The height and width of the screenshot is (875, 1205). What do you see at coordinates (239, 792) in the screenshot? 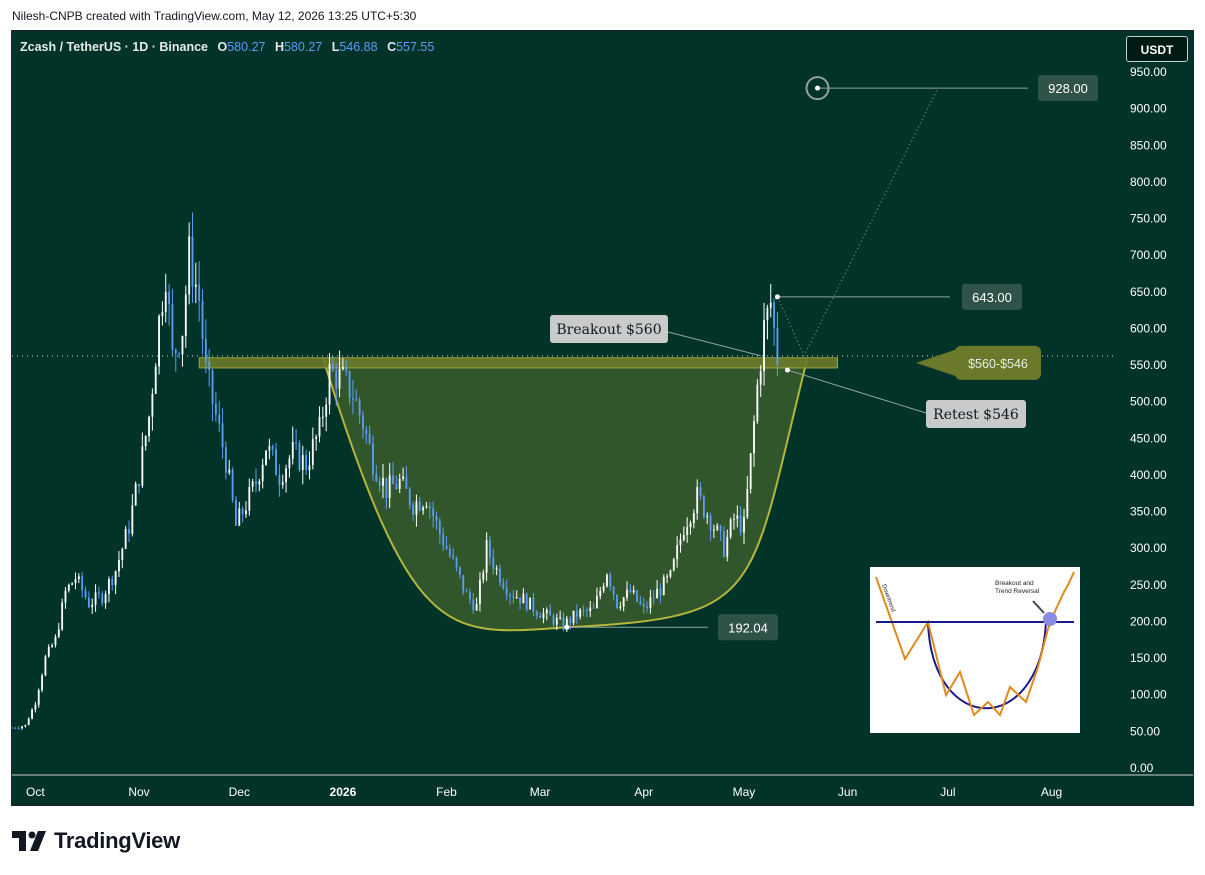
I see `x-tick-label: Dec` at bounding box center [239, 792].